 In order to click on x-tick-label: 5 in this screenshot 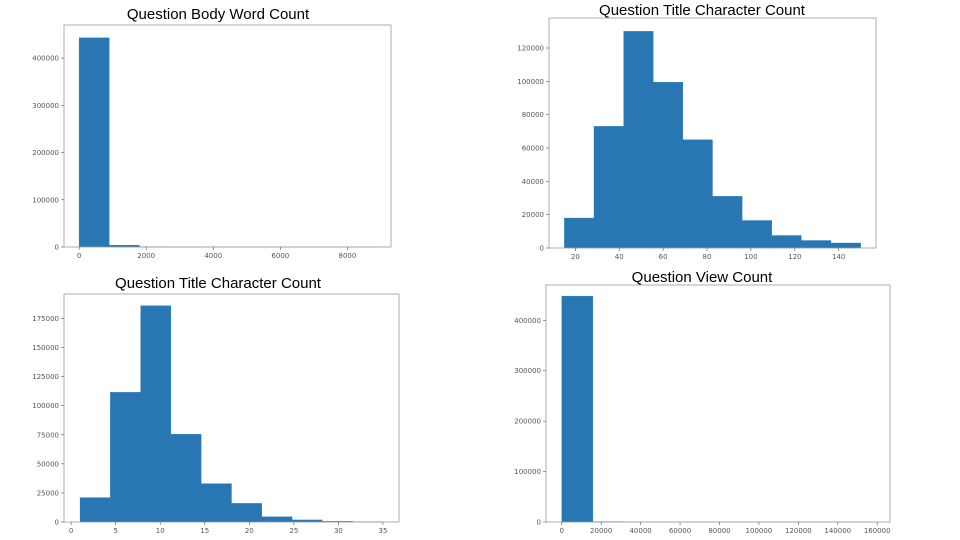, I will do `click(115, 531)`.